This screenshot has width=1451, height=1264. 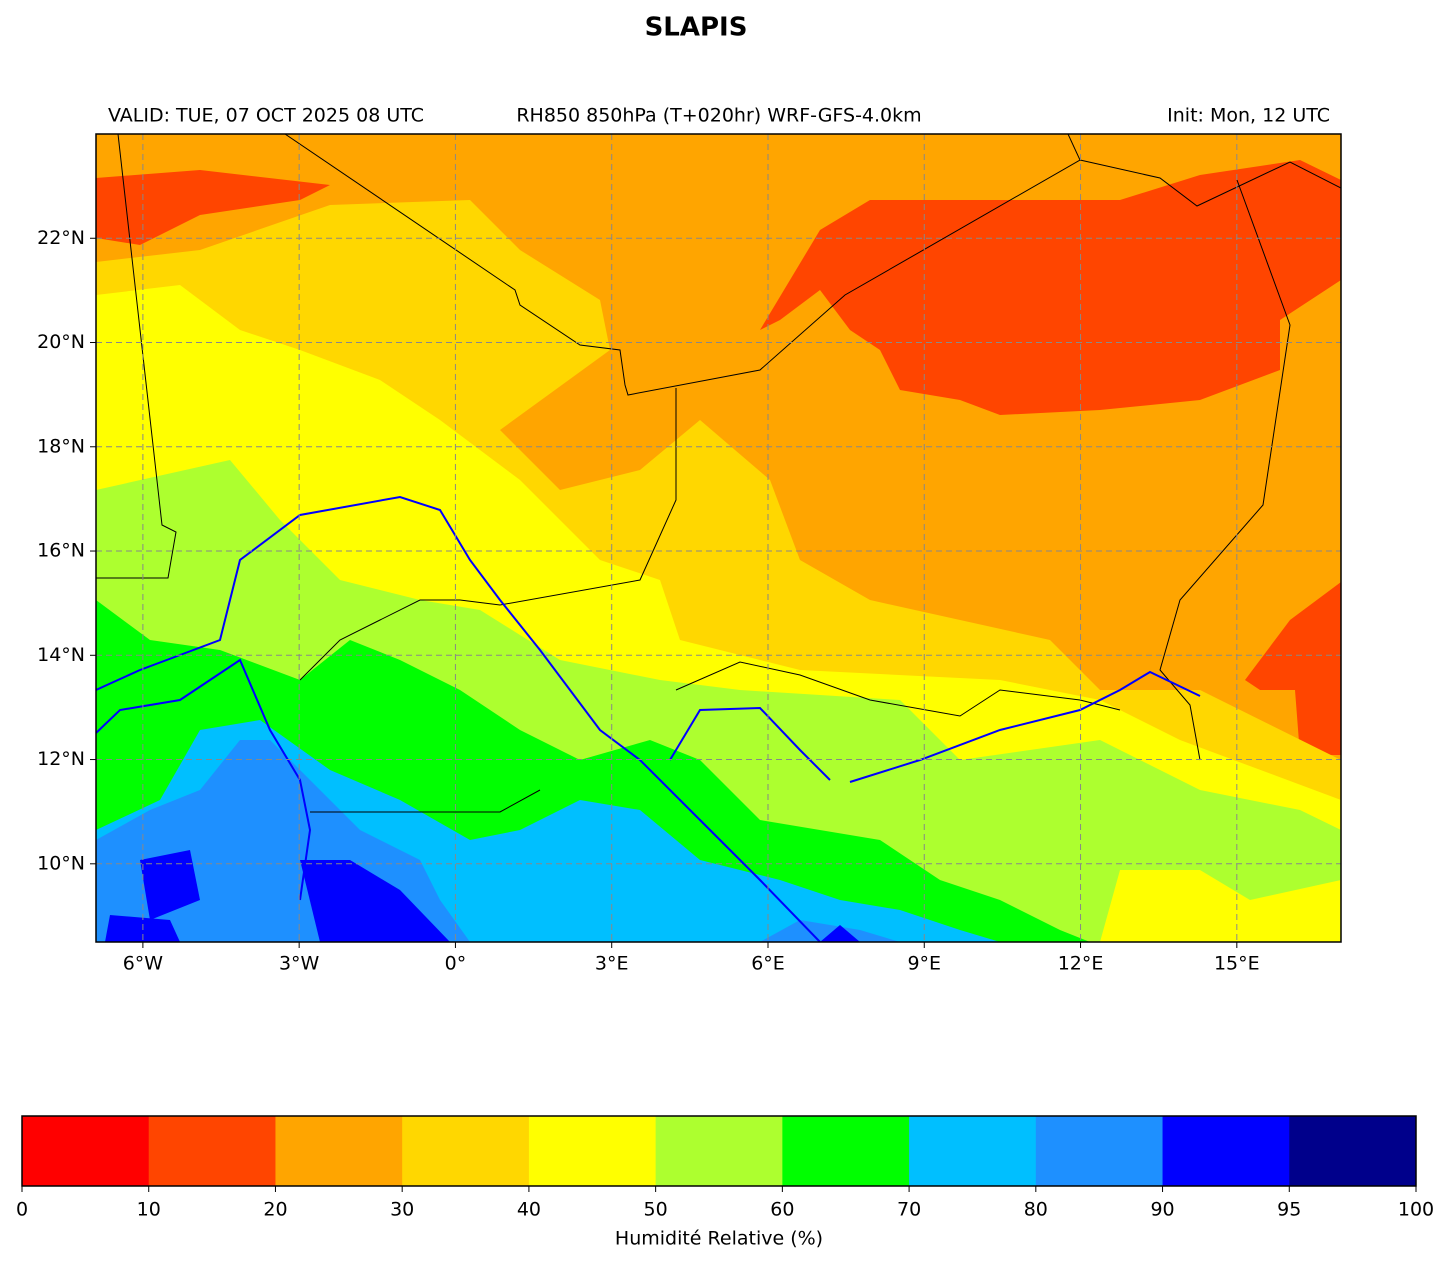 I want to click on lon-tick-label: 0°, so click(x=456, y=964).